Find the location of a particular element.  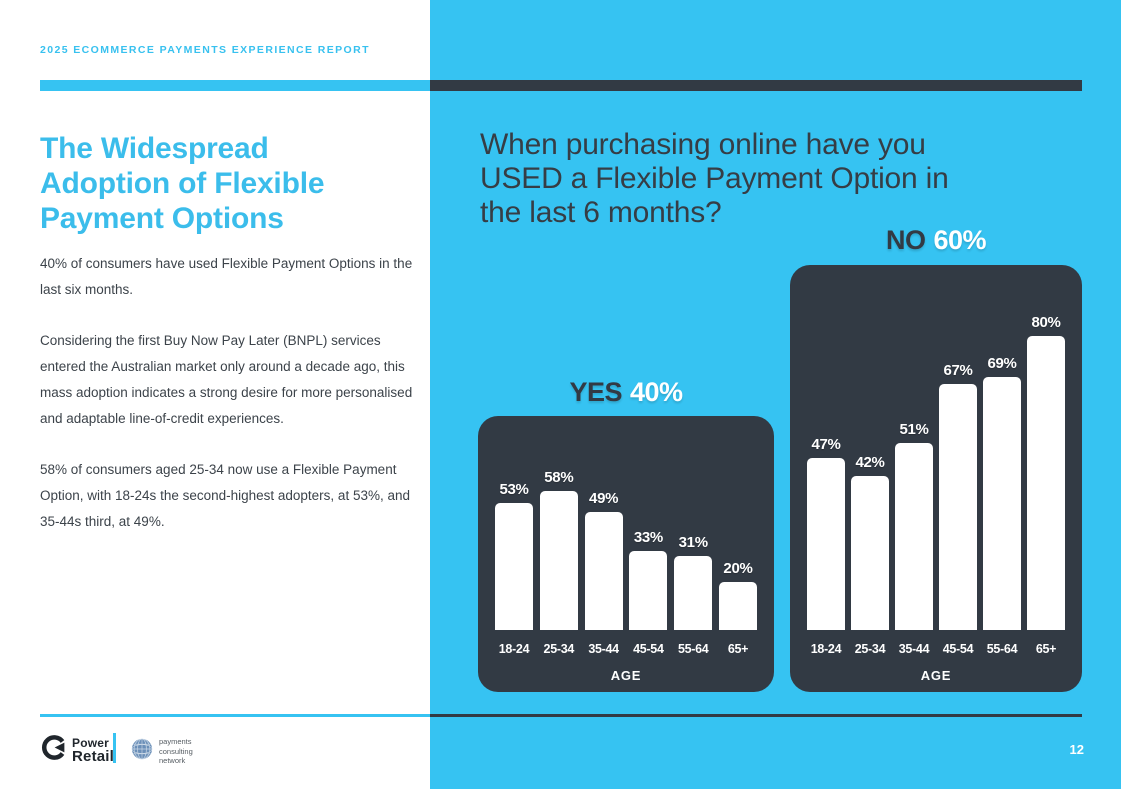

bar-column: 42% 25-34 is located at coordinates (870, 555).